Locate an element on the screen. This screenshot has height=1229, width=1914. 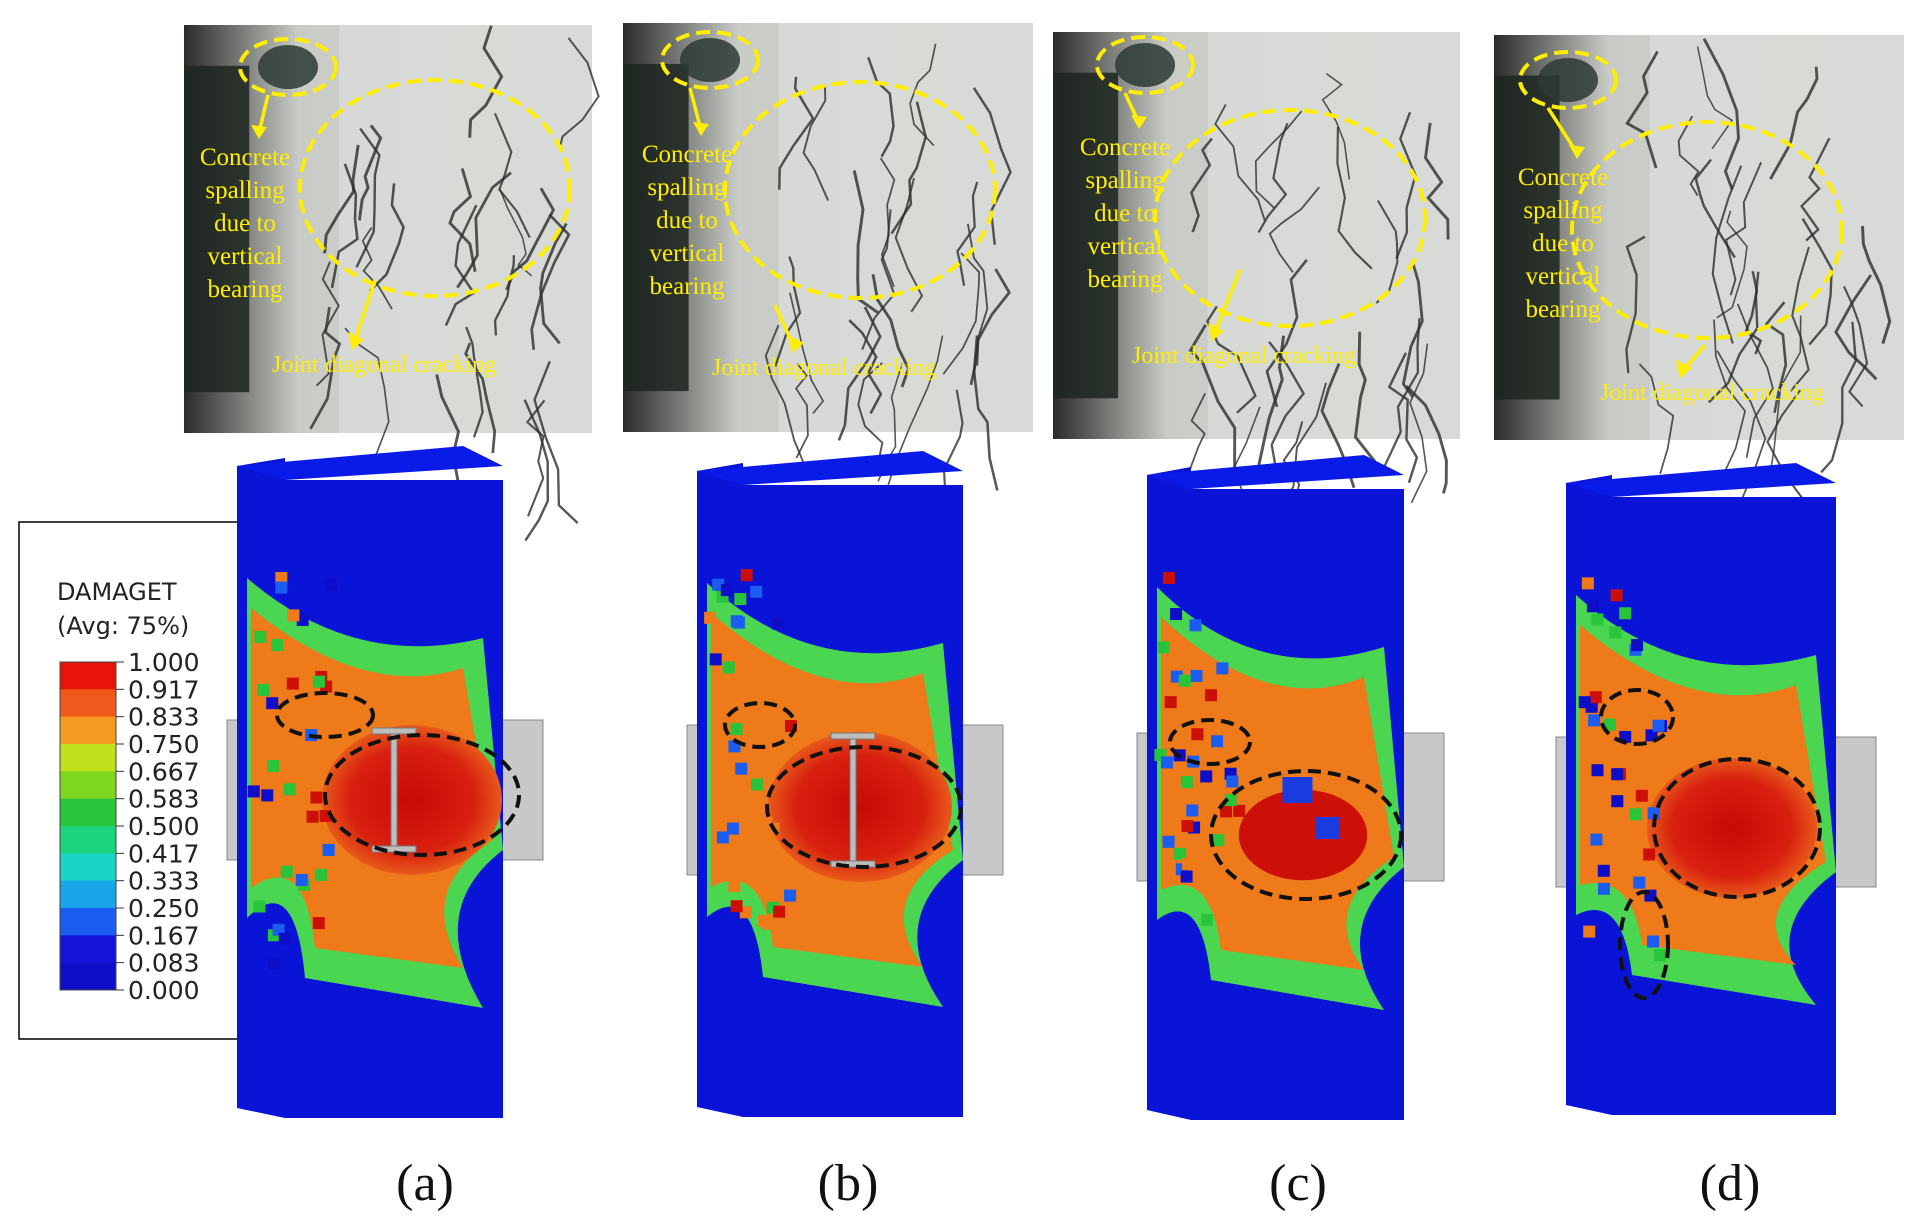
legend-value: 0.833 is located at coordinates (164, 717).